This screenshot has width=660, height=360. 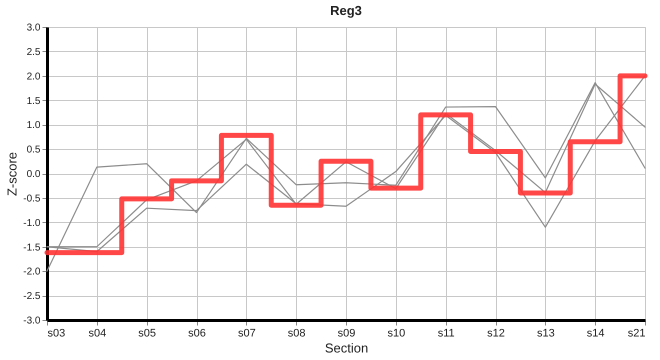 I want to click on x-tick-label: s14, so click(x=595, y=334).